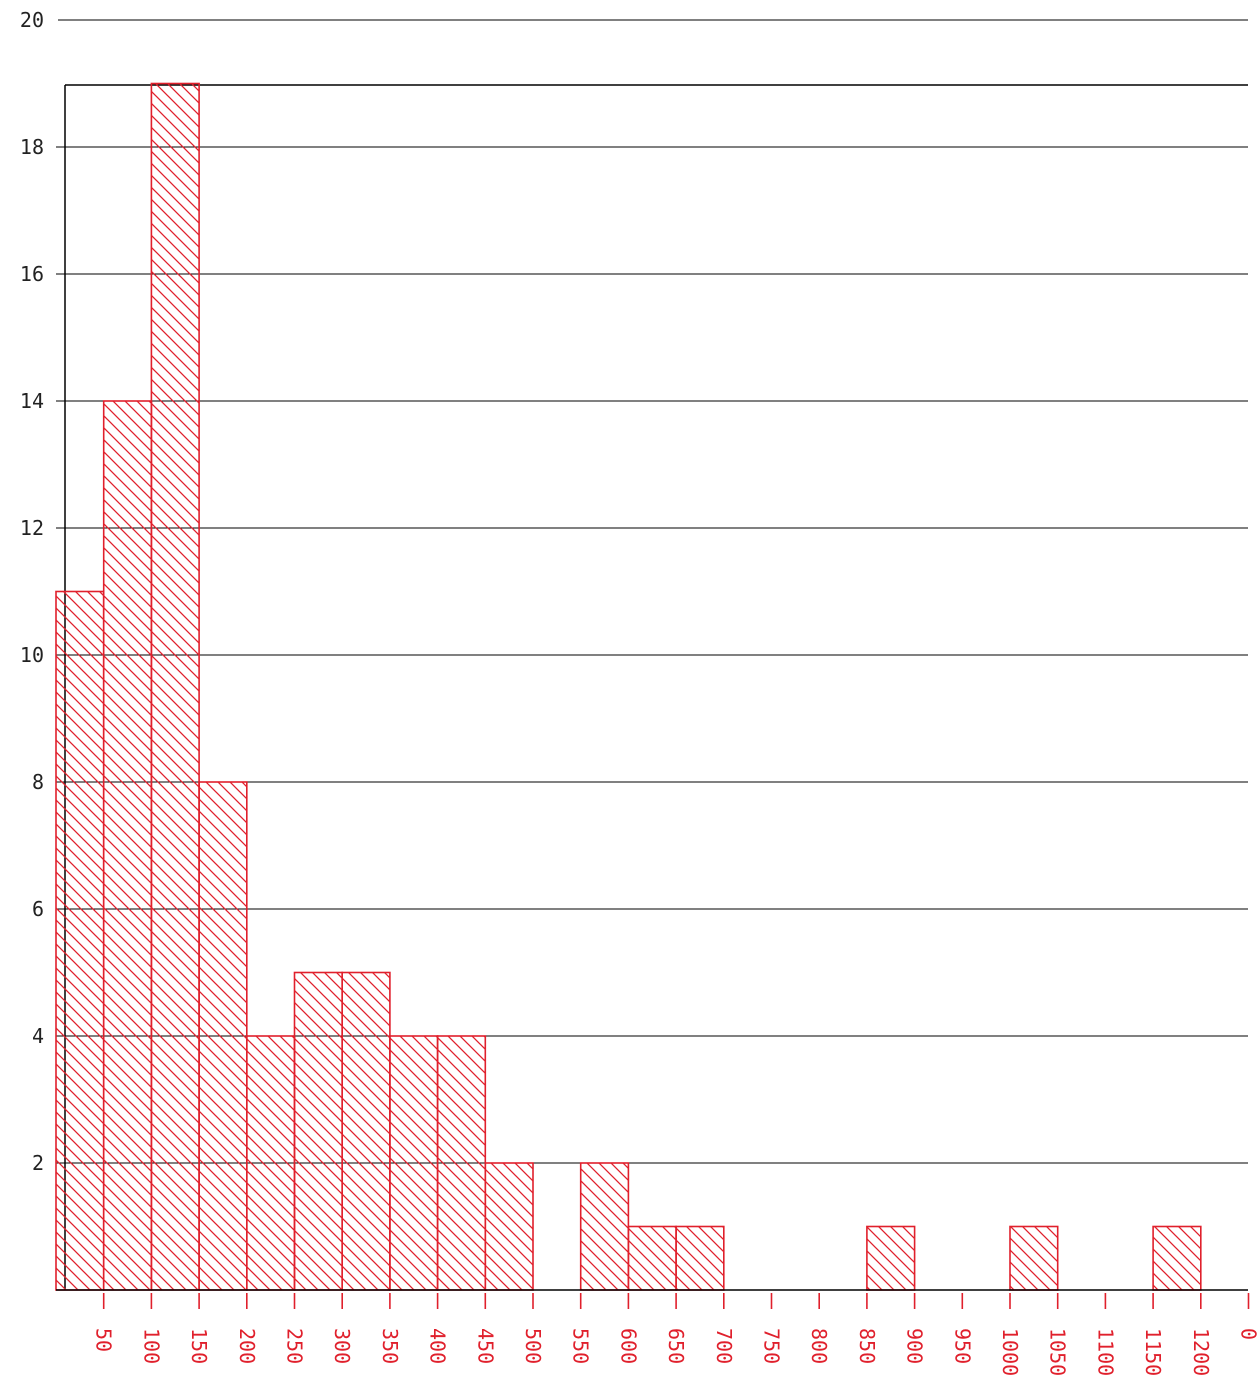 Image resolution: width=1259 pixels, height=1389 pixels. Describe the element at coordinates (1201, 1352) in the screenshot. I see `x-tick-label: 1200` at that location.